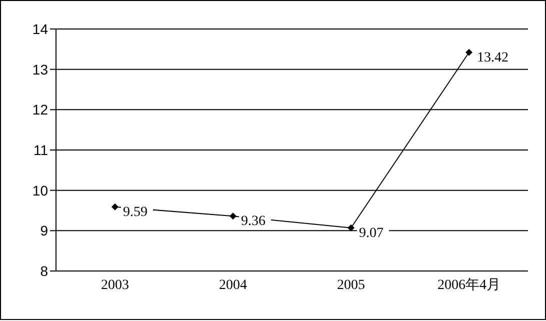 The width and height of the screenshot is (546, 321). I want to click on y-tick-label: 9, so click(44, 230).